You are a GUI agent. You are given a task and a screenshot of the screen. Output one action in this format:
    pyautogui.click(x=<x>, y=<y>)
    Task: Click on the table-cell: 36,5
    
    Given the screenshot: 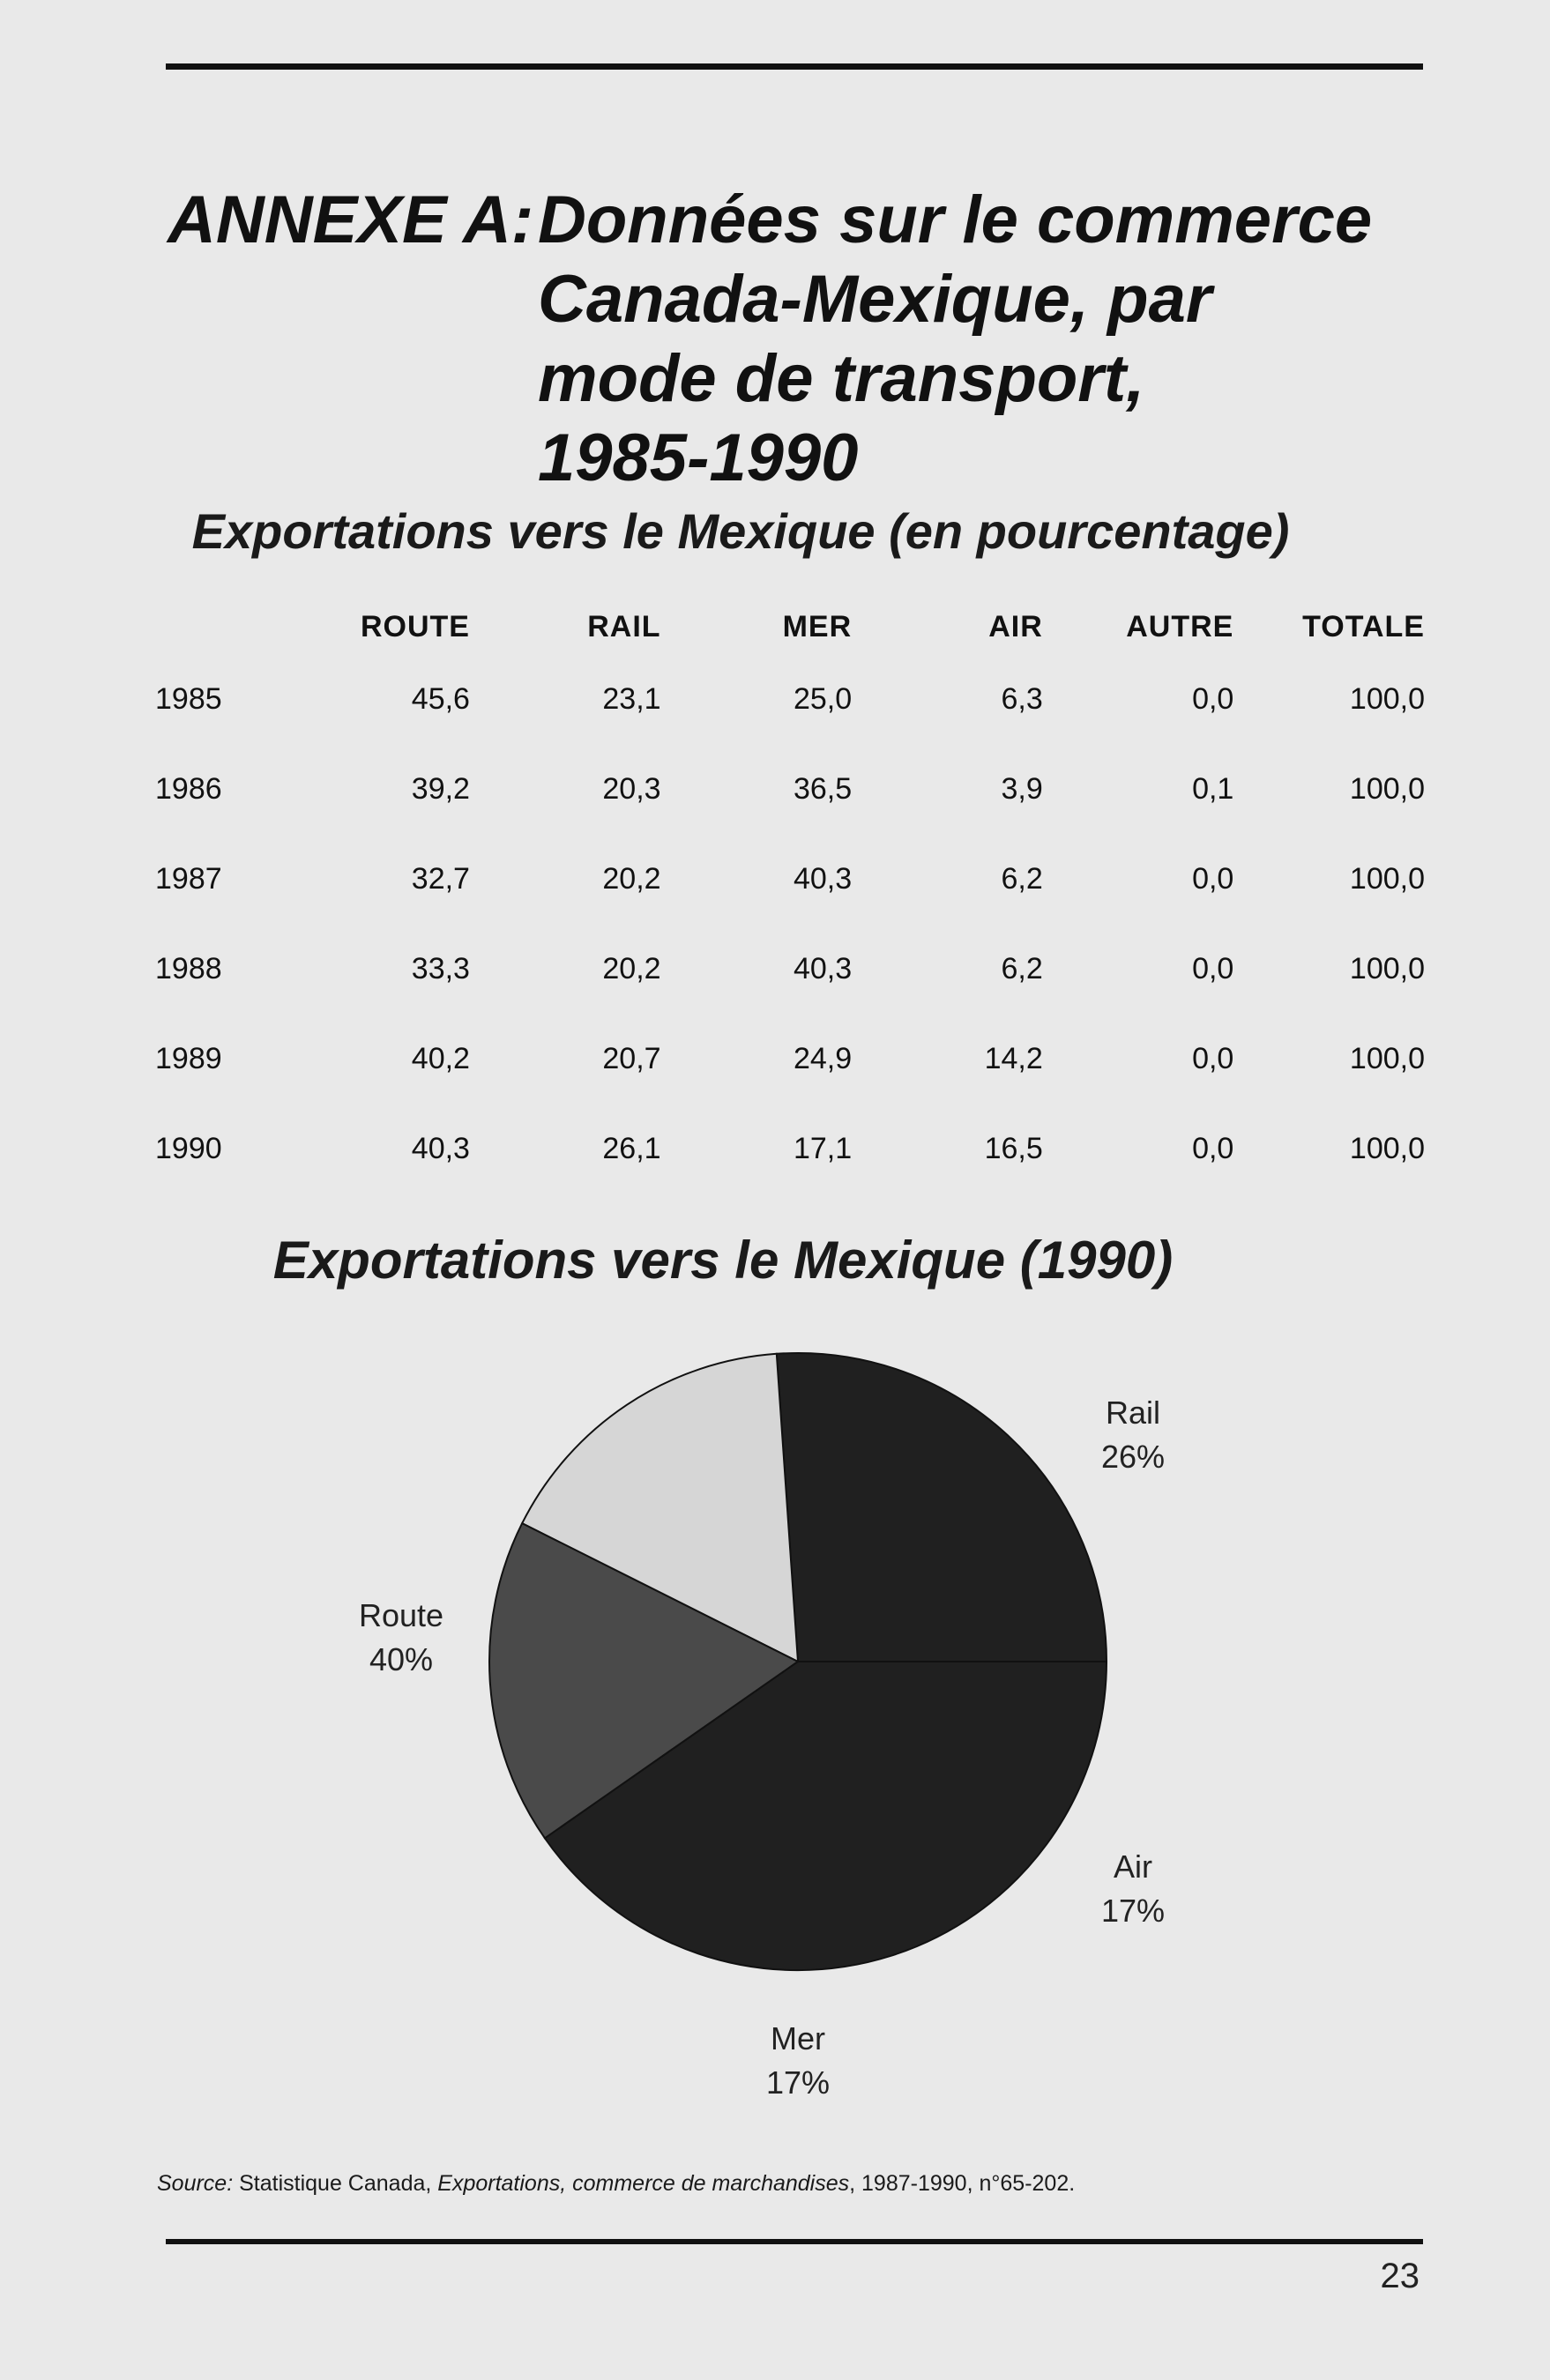 What is the action you would take?
    pyautogui.click(x=823, y=788)
    